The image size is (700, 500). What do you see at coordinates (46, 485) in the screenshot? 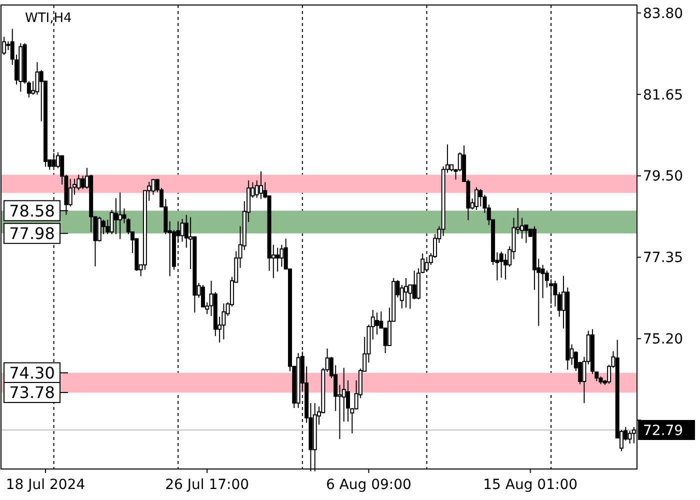
I see `x-tick-label: 18 Jul 2024` at bounding box center [46, 485].